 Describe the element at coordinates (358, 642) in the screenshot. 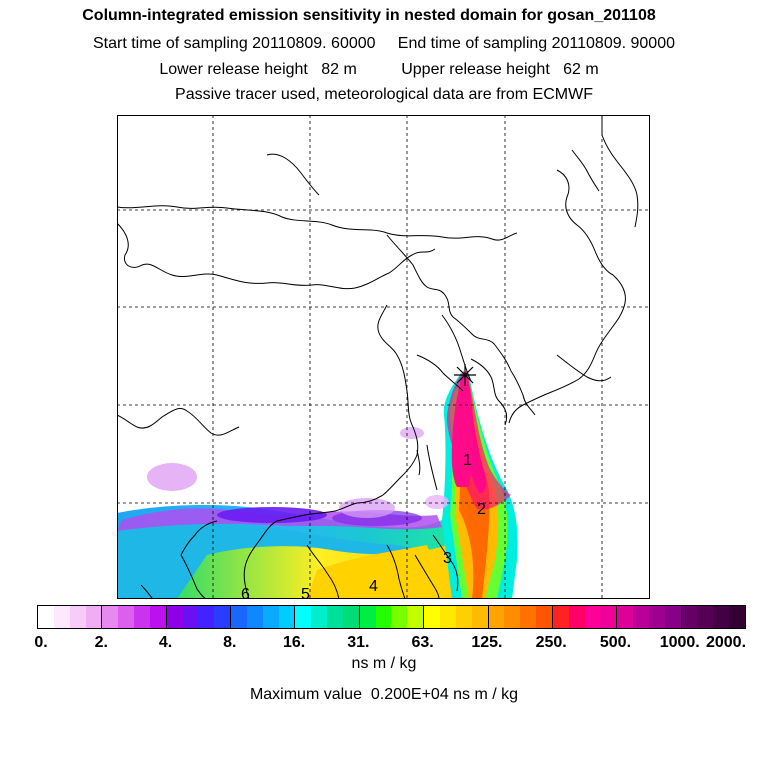

I see `color-scale-tick-label: 31.` at that location.